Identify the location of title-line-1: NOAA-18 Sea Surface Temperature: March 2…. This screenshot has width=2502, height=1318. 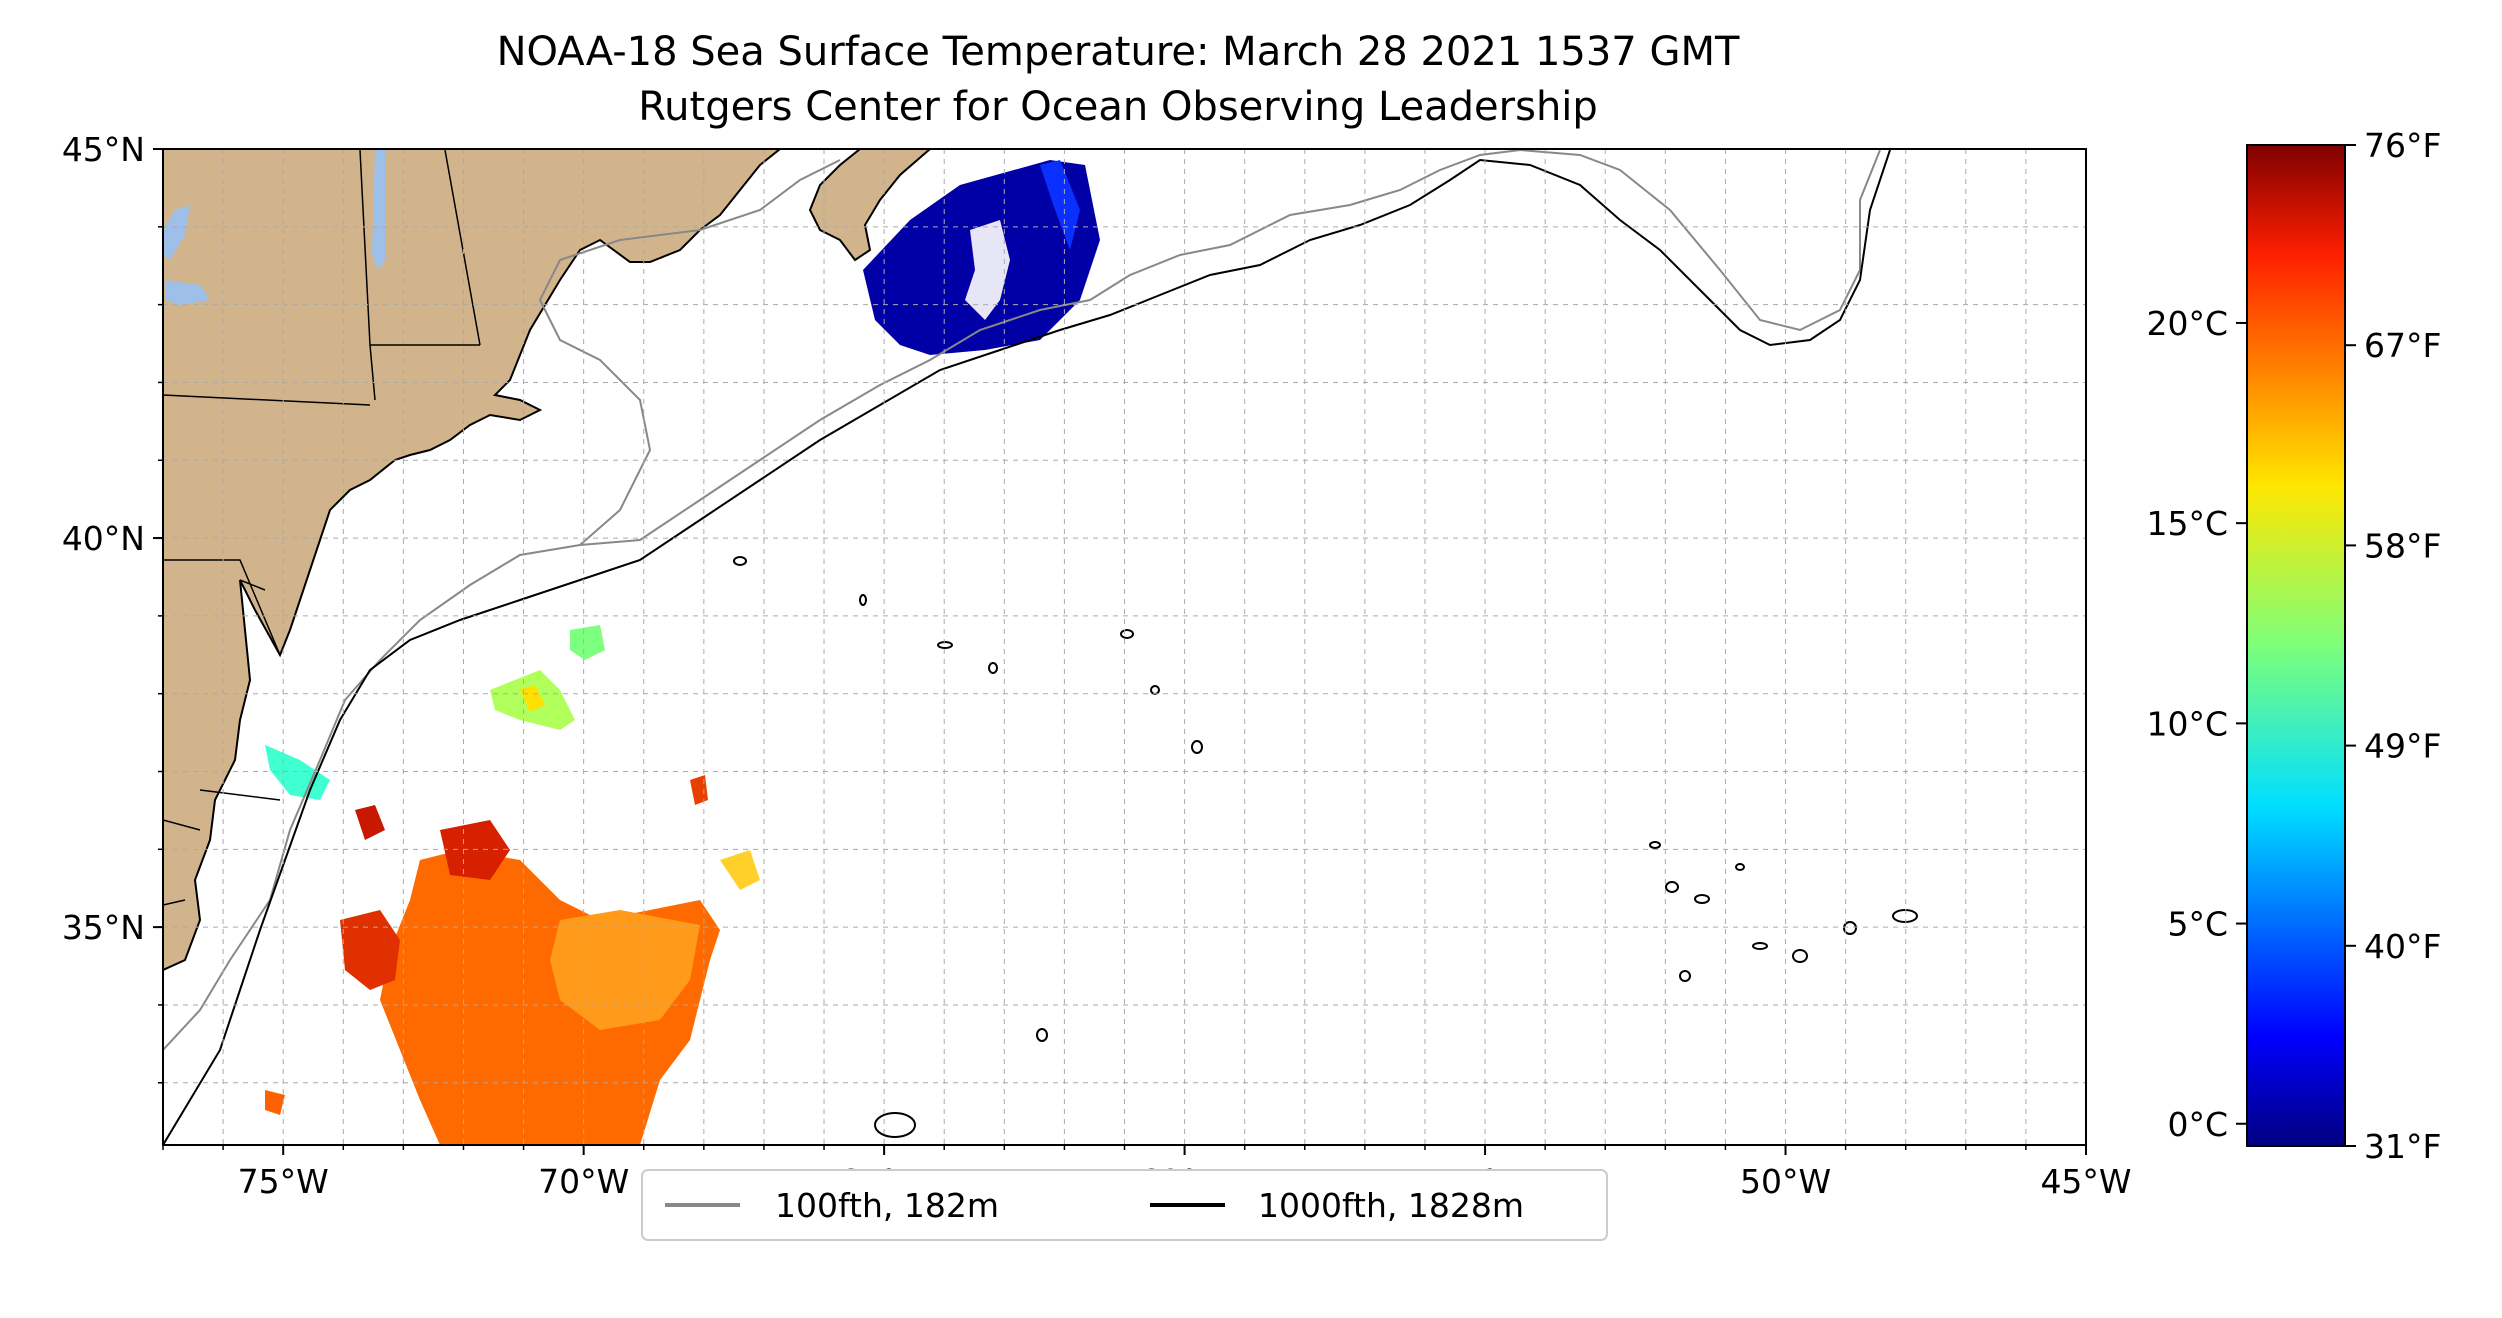
(1118, 52).